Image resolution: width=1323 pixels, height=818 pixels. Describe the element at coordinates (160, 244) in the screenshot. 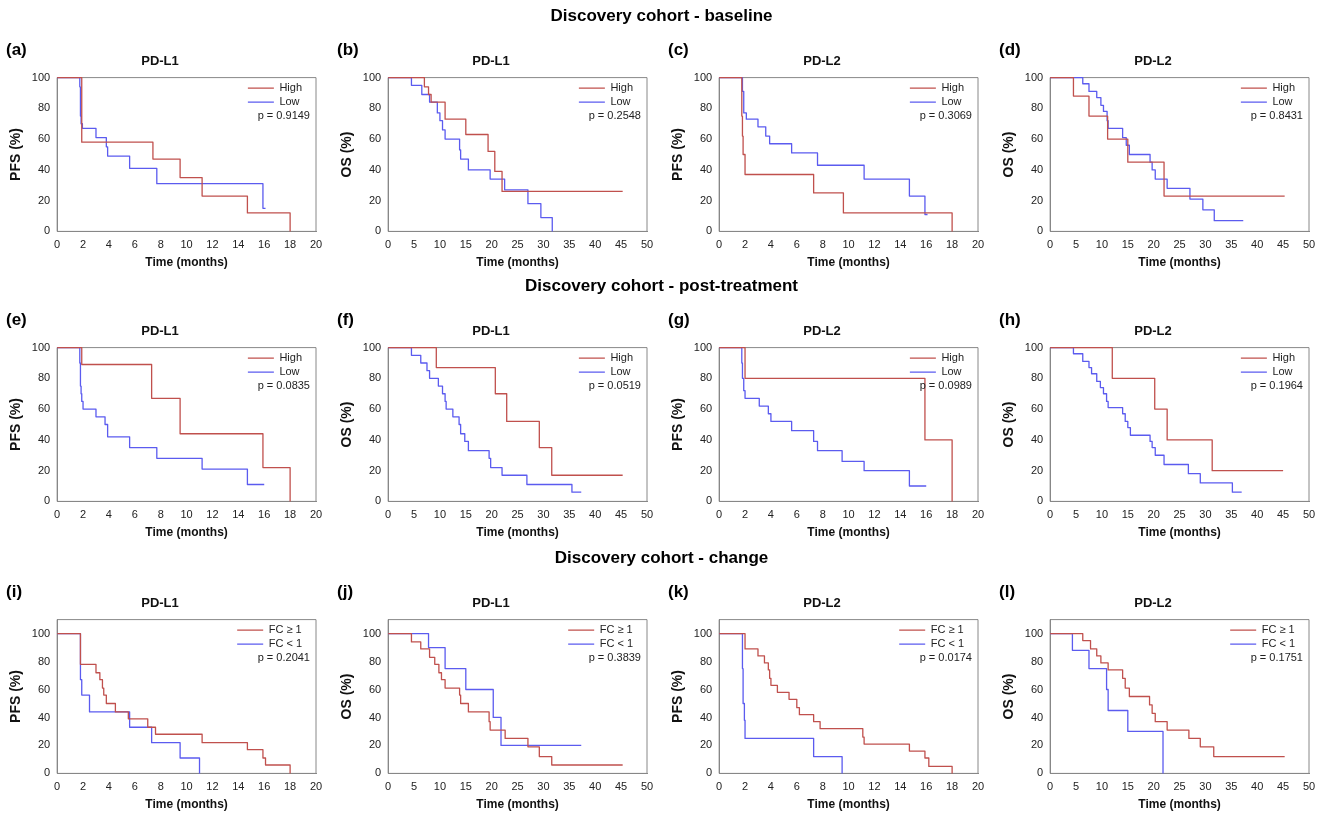

I see `x-tick-label: 8` at that location.